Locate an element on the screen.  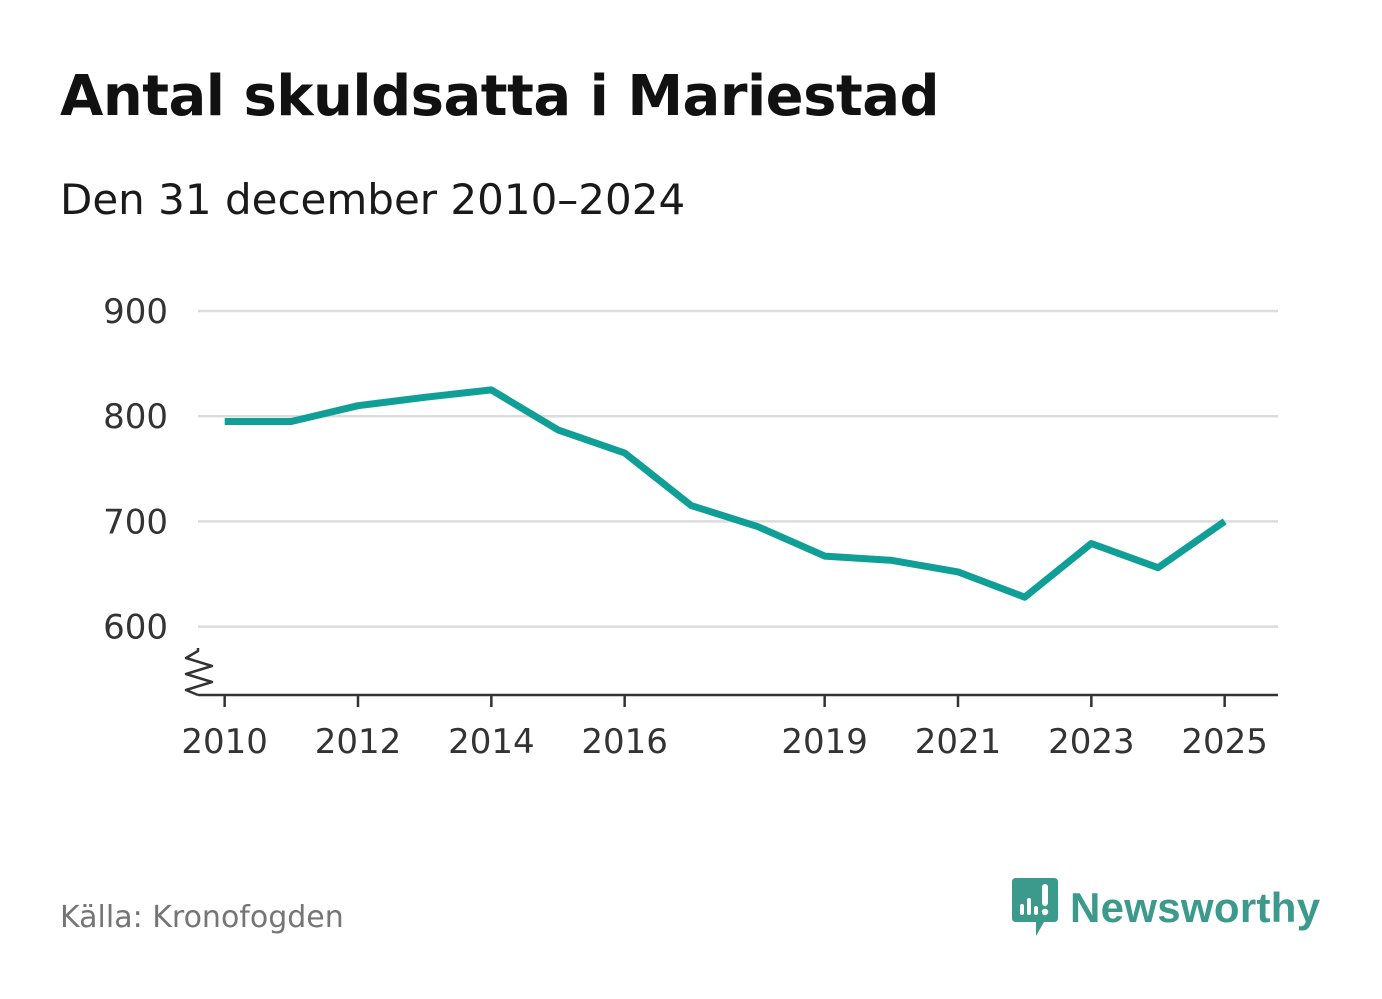
newsworthy-logo-icon is located at coordinates (1035, 907).